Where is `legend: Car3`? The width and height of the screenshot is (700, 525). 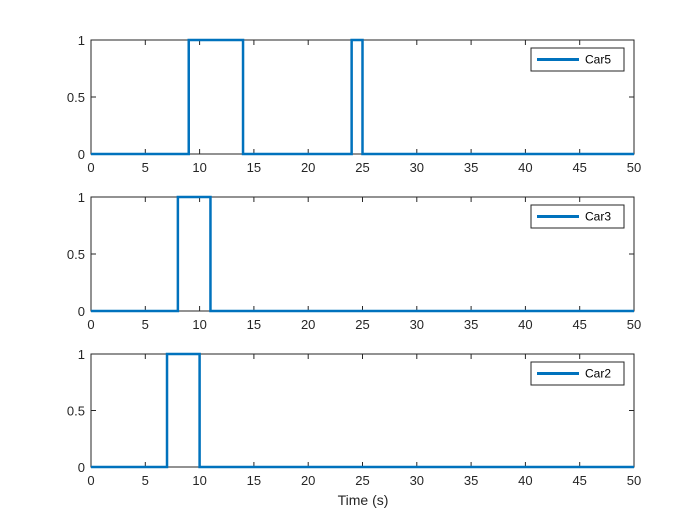 legend: Car3 is located at coordinates (577, 216).